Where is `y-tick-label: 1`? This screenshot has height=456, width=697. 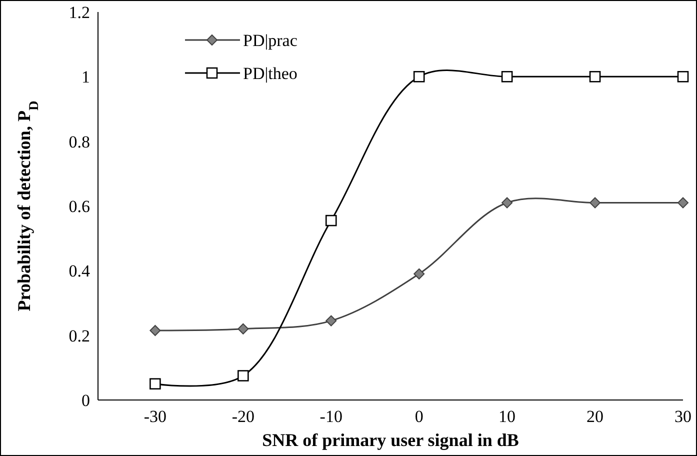 y-tick-label: 1 is located at coordinates (86, 77).